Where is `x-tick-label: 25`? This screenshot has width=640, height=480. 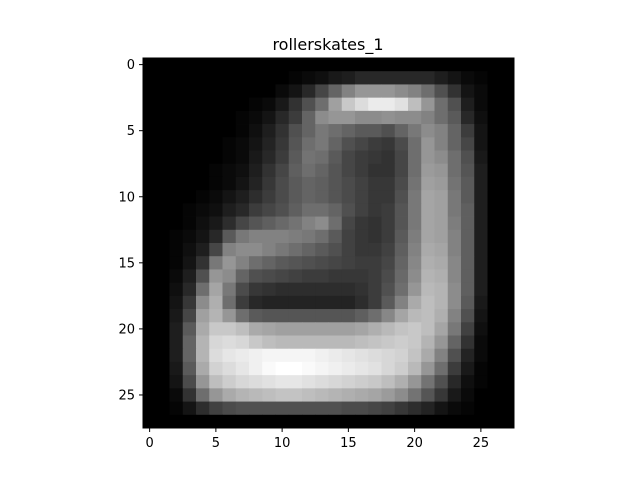
x-tick-label: 25 is located at coordinates (481, 443).